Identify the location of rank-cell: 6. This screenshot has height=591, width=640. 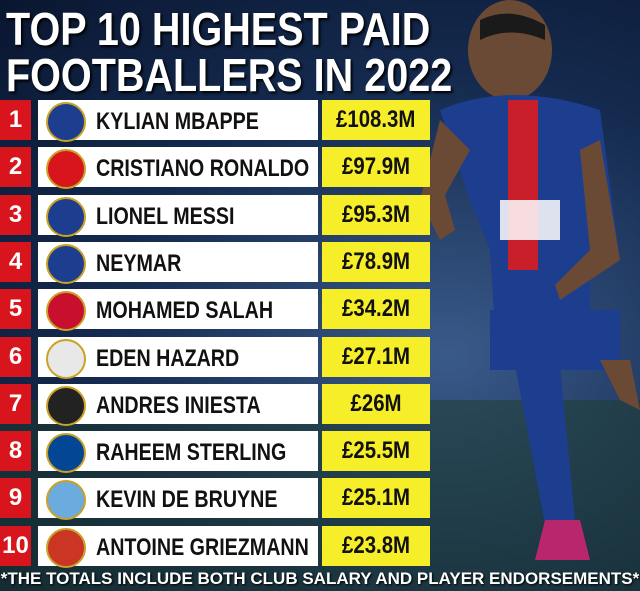
(15, 356).